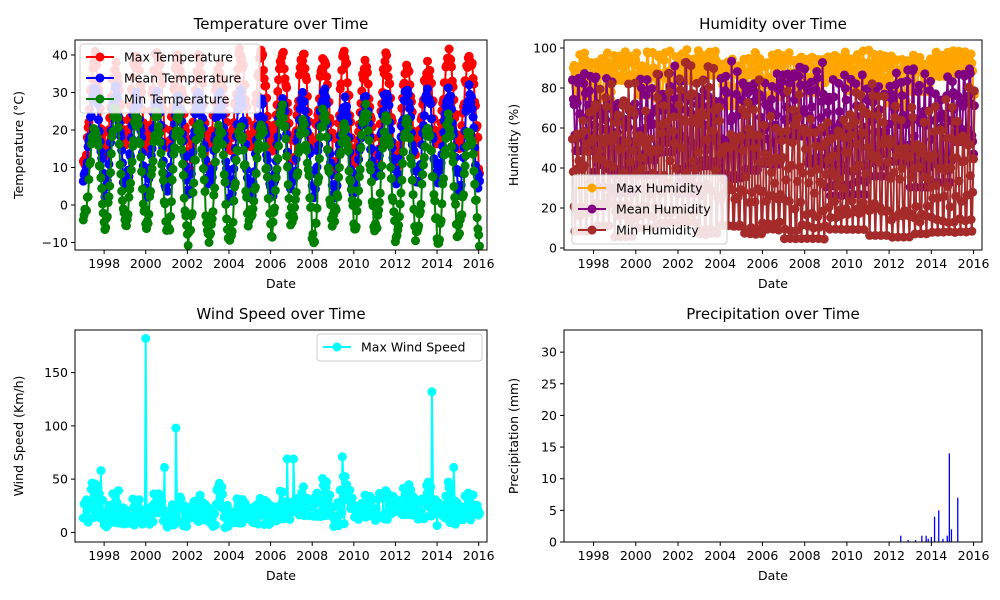 This screenshot has width=1000, height=600. What do you see at coordinates (64, 532) in the screenshot?
I see `y-tick-label: 0` at bounding box center [64, 532].